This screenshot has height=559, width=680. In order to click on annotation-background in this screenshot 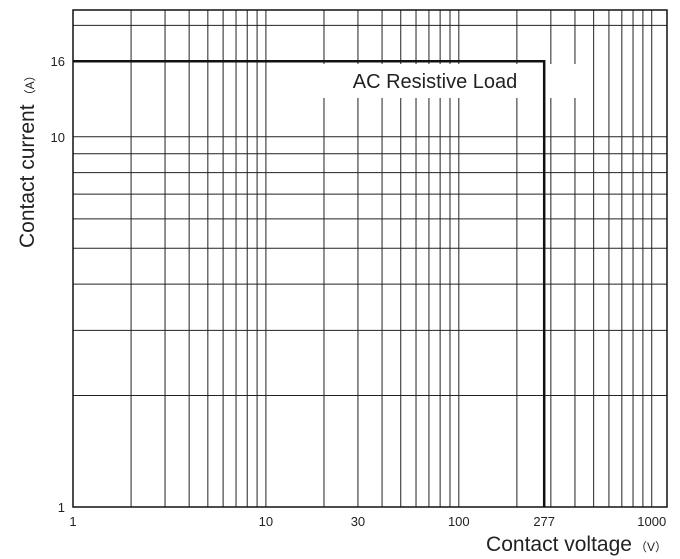, I will do `click(429, 81)`.